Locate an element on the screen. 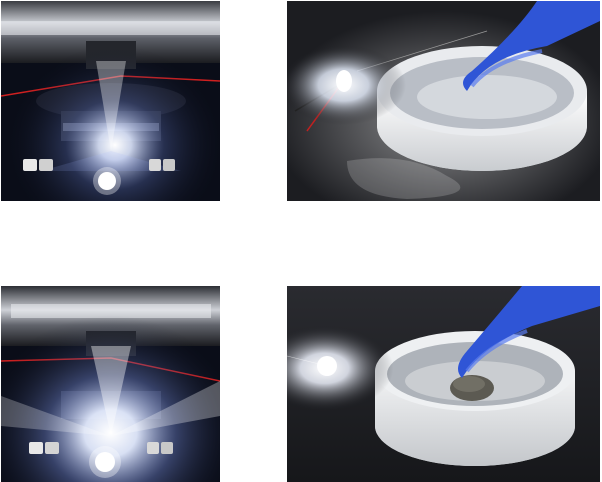  press-fixture-image is located at coordinates (110, 384).